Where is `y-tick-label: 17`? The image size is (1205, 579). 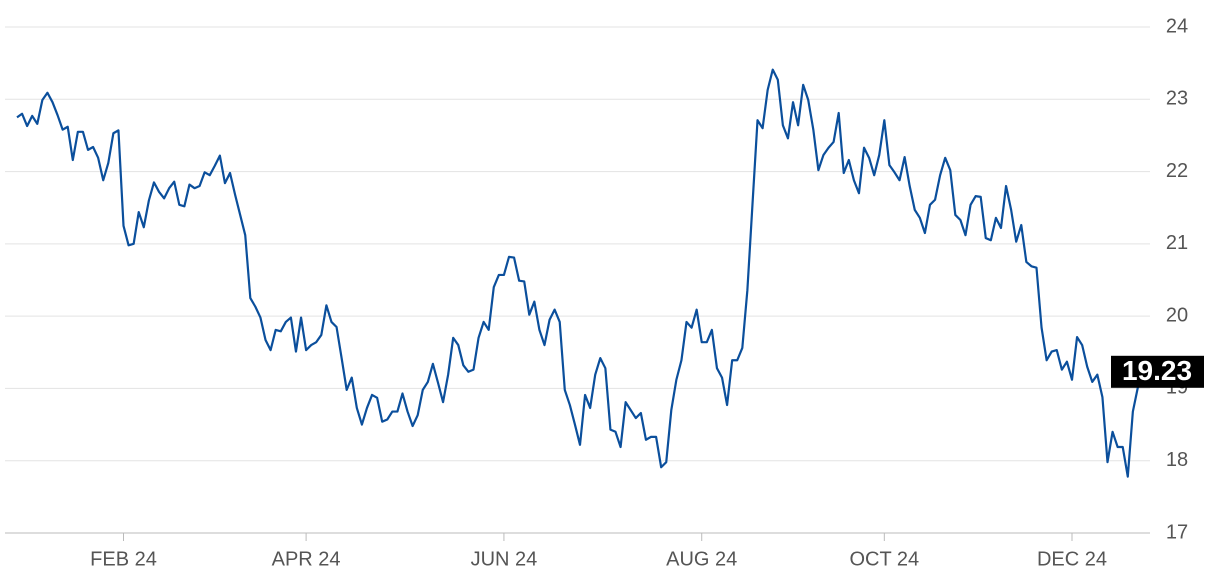
y-tick-label: 17 is located at coordinates (1177, 532).